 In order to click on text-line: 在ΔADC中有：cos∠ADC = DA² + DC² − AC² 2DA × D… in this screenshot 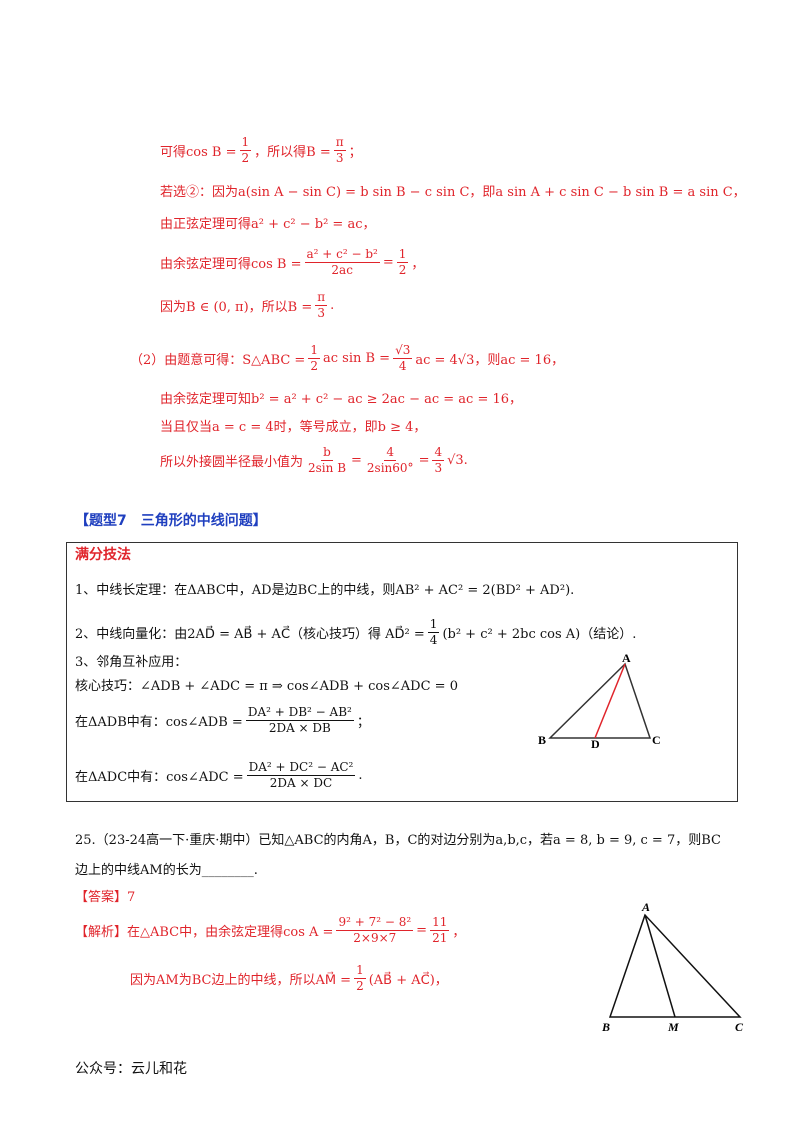, I will do `click(219, 775)`.